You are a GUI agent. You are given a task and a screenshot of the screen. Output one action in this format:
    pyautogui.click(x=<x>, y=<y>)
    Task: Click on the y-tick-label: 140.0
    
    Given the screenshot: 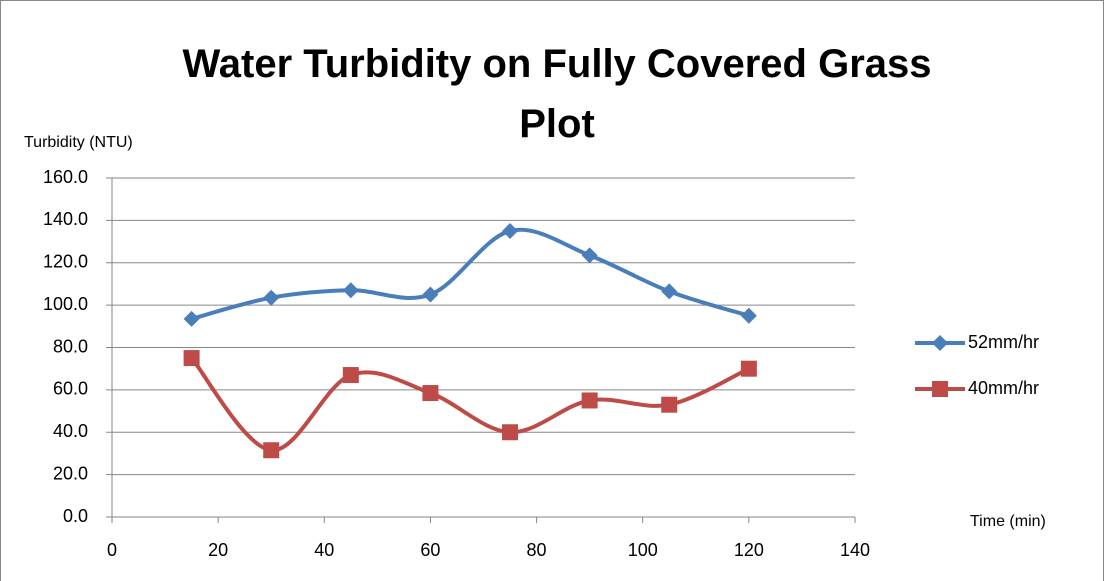 What is the action you would take?
    pyautogui.click(x=65, y=219)
    